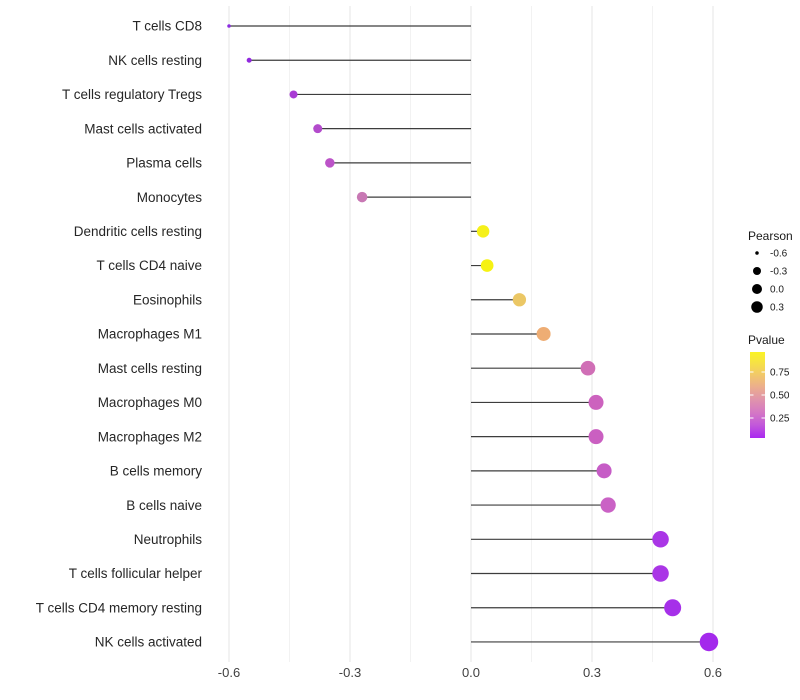  I want to click on size-legend-title: Pearson, so click(770, 236).